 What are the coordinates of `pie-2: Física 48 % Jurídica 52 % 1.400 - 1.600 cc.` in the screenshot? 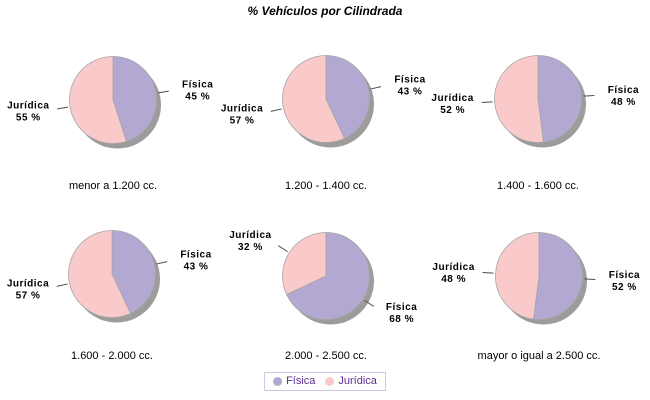 It's located at (535, 123).